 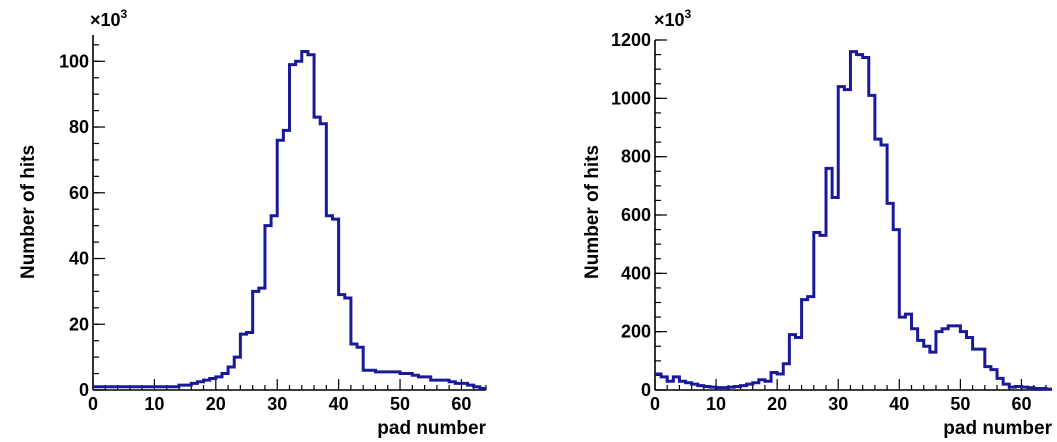 I want to click on right-x-tick-label: 50, so click(x=960, y=404).